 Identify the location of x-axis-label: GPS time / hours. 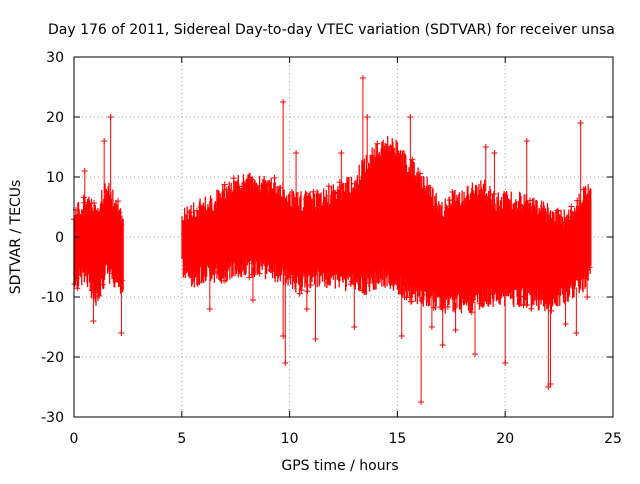
(339, 466).